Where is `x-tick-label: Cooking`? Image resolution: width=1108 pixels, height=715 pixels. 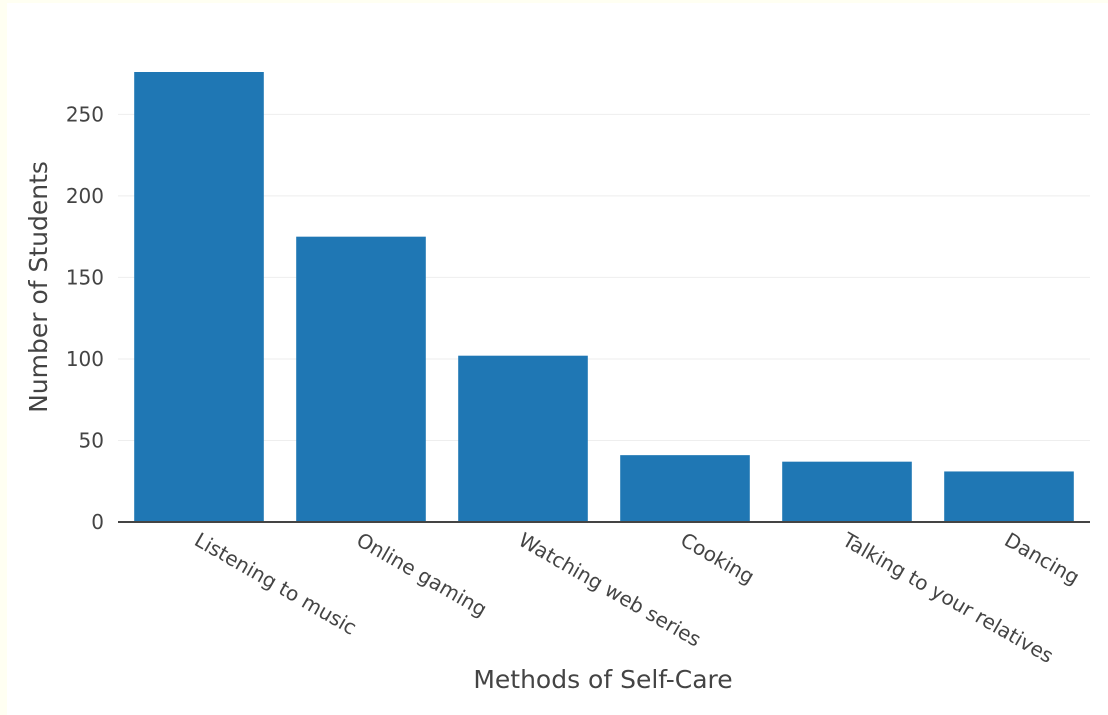 x-tick-label: Cooking is located at coordinates (718, 558).